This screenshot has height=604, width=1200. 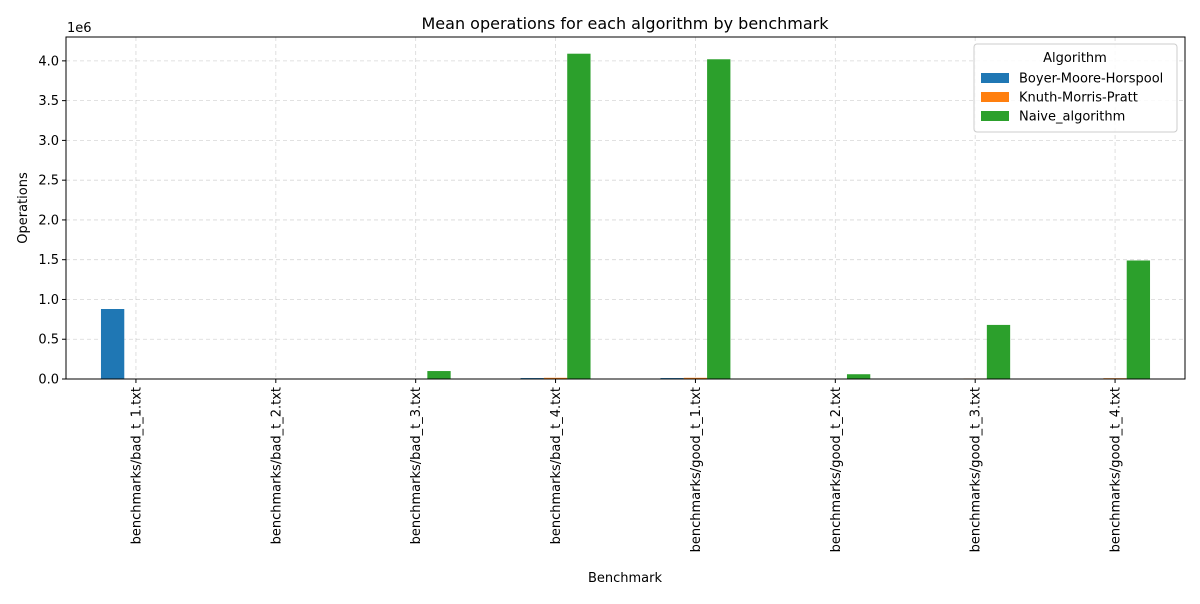 What do you see at coordinates (48, 260) in the screenshot?
I see `y-tick-label: 1.5` at bounding box center [48, 260].